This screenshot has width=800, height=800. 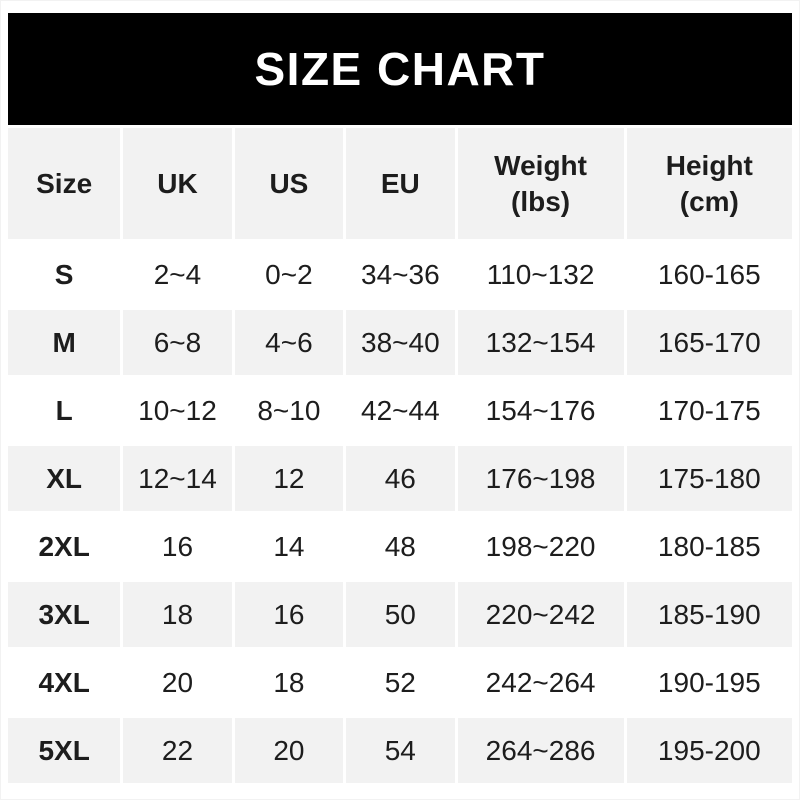 I want to click on cell-size: 2XL, so click(x=64, y=546).